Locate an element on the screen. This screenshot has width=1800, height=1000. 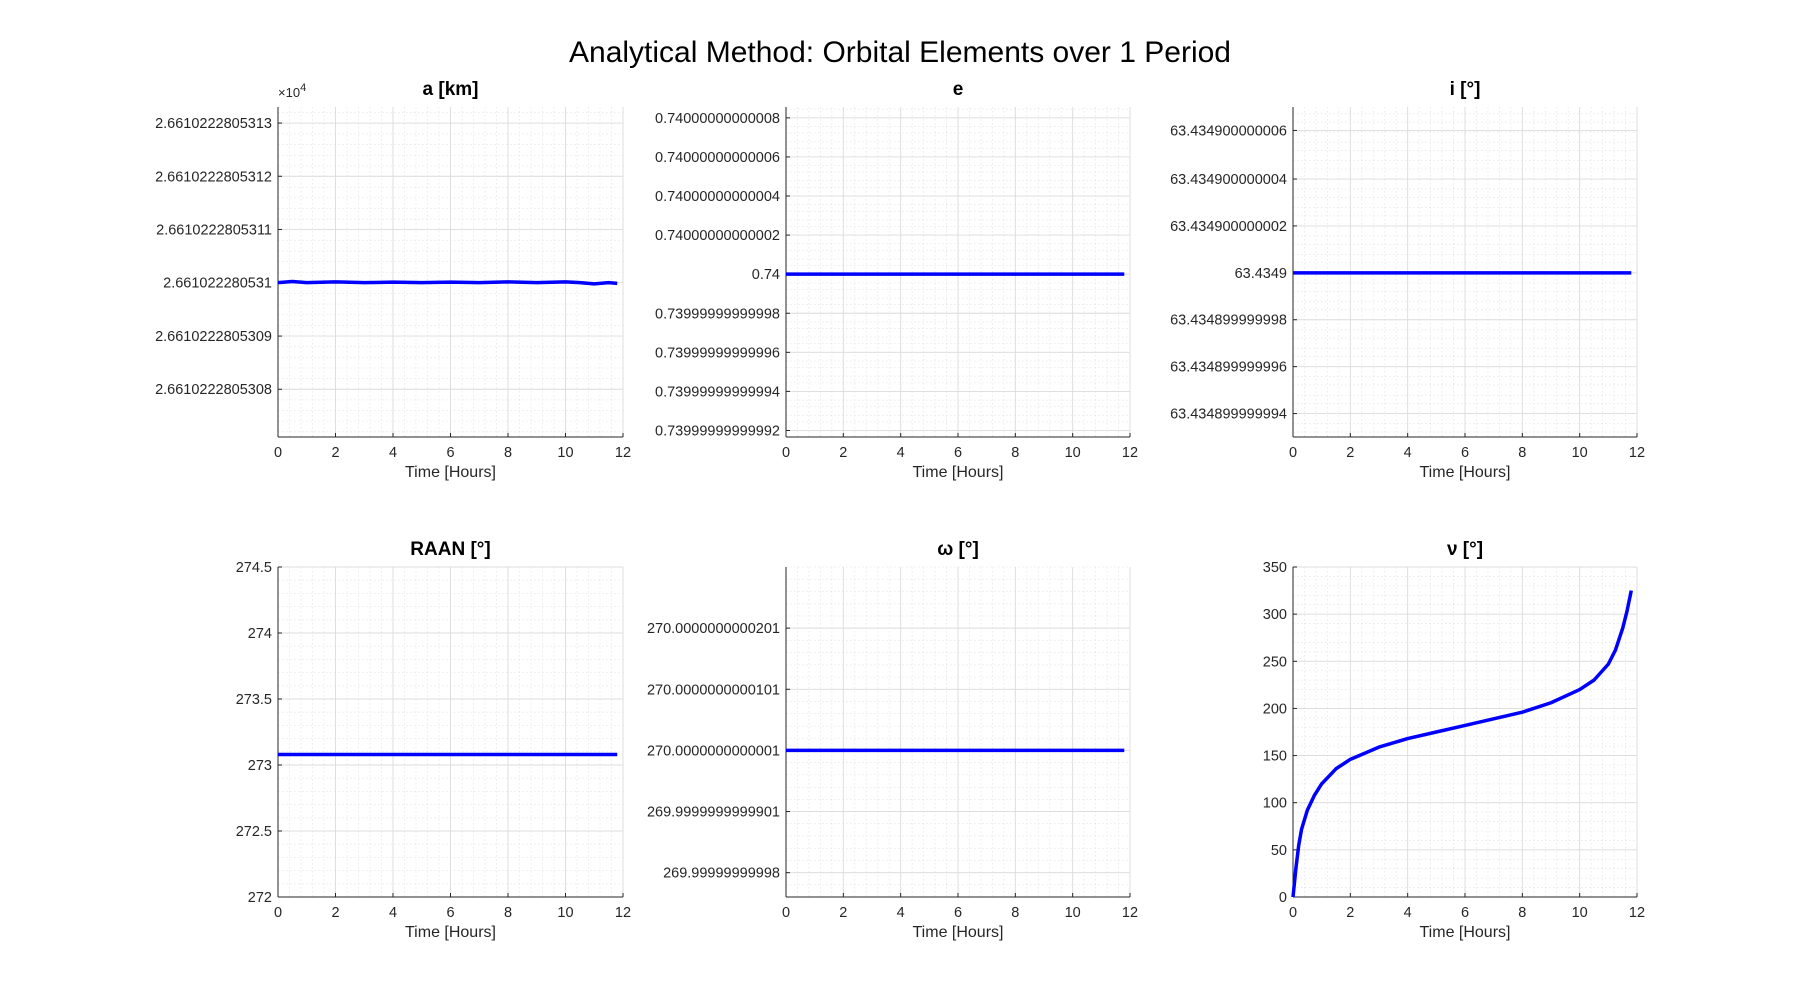
y-tick-label: 2.6610222805312 is located at coordinates (213, 177).